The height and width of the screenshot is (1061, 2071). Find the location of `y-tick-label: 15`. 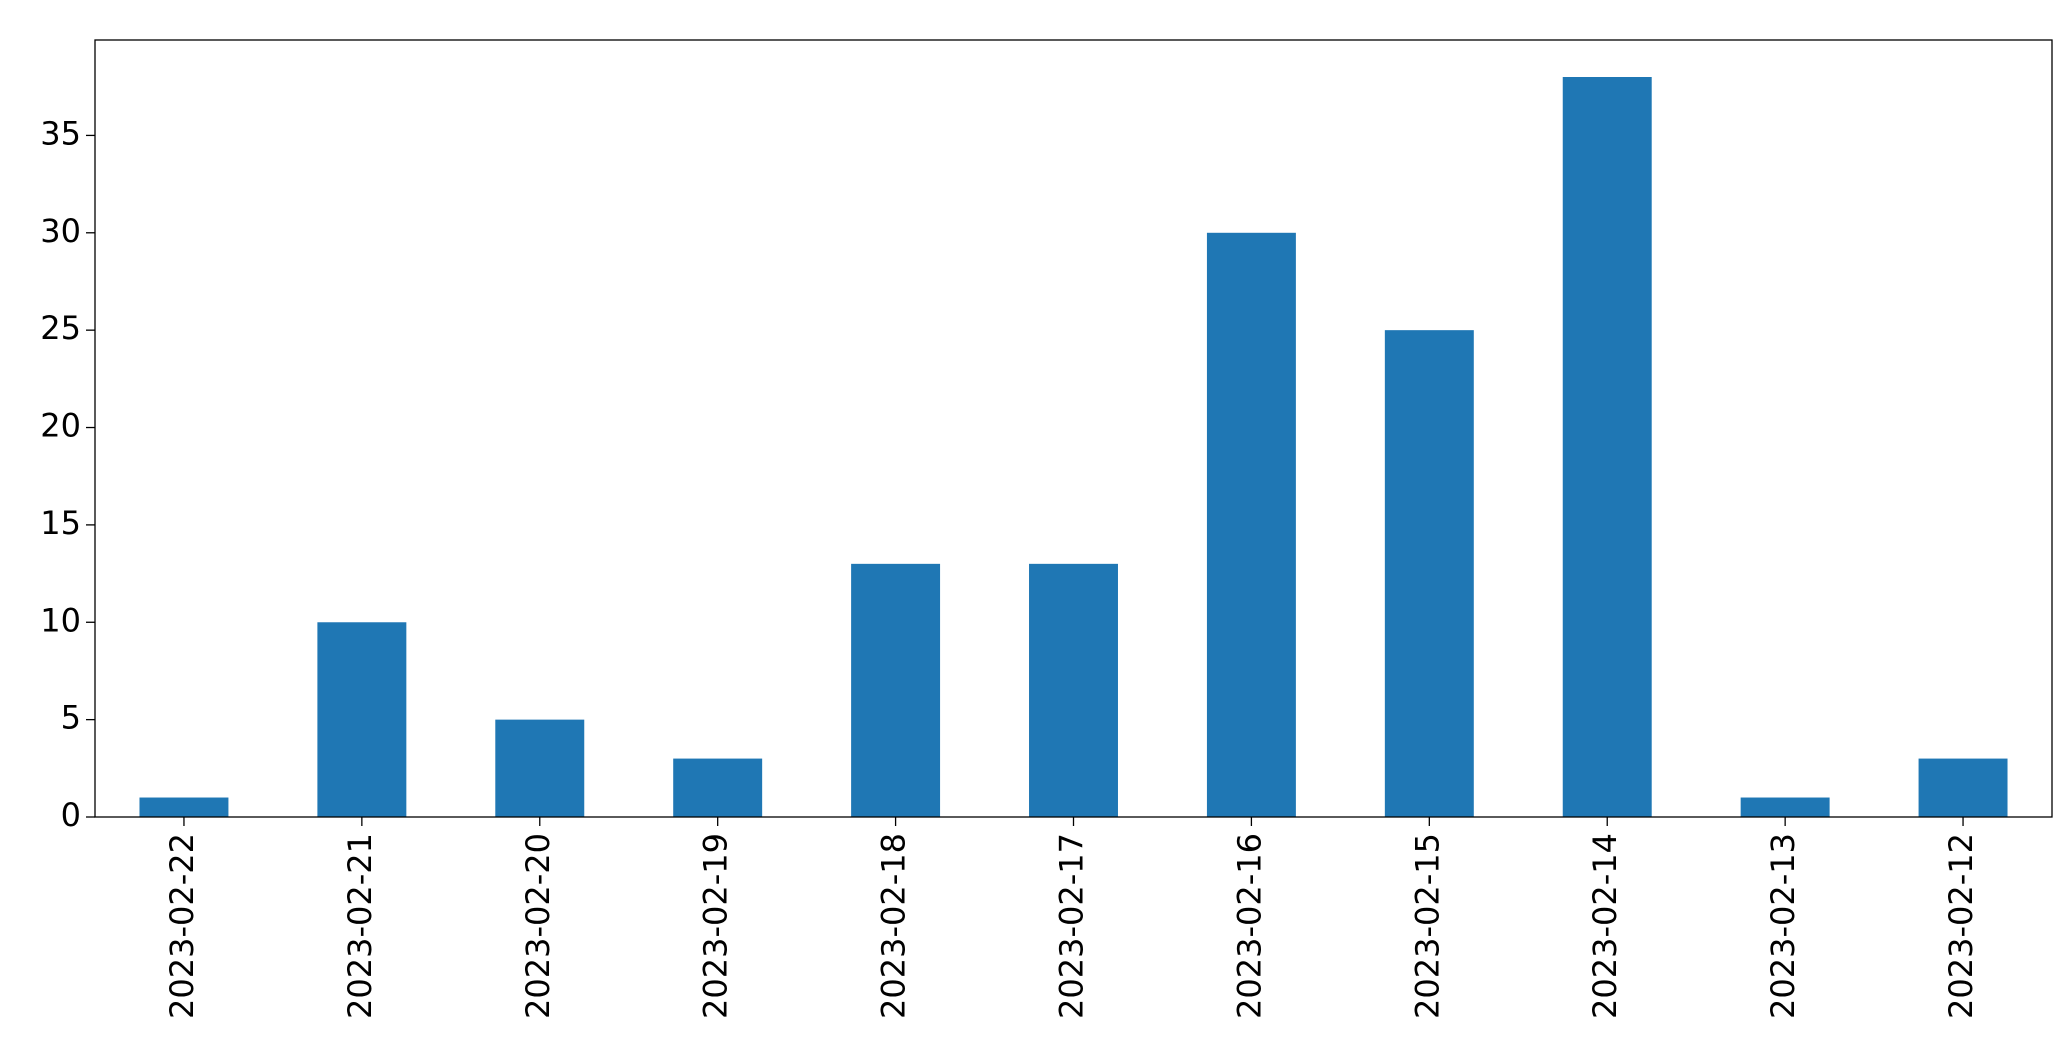

y-tick-label: 15 is located at coordinates (60, 523).